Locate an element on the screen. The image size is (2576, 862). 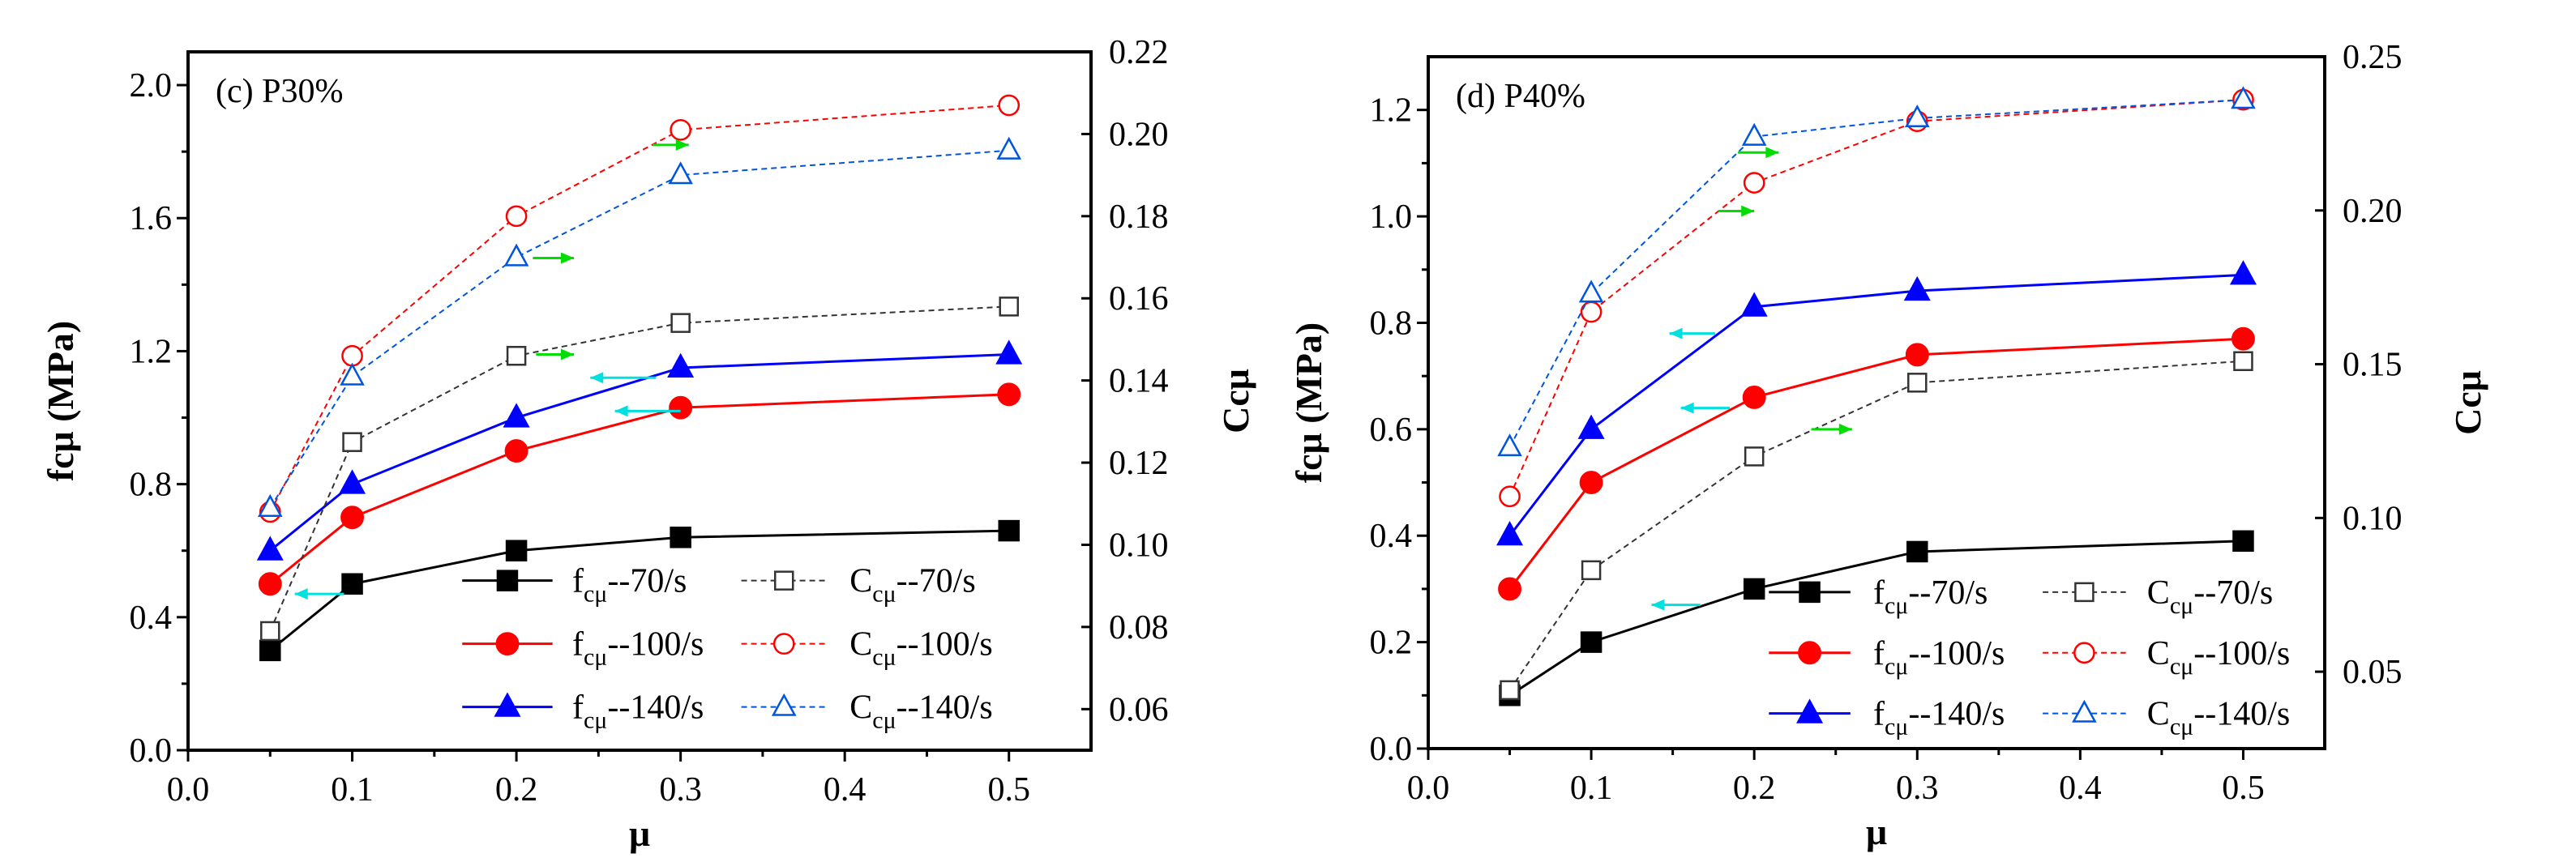
legend-item-1: fcμ--100/s is located at coordinates (583, 648).